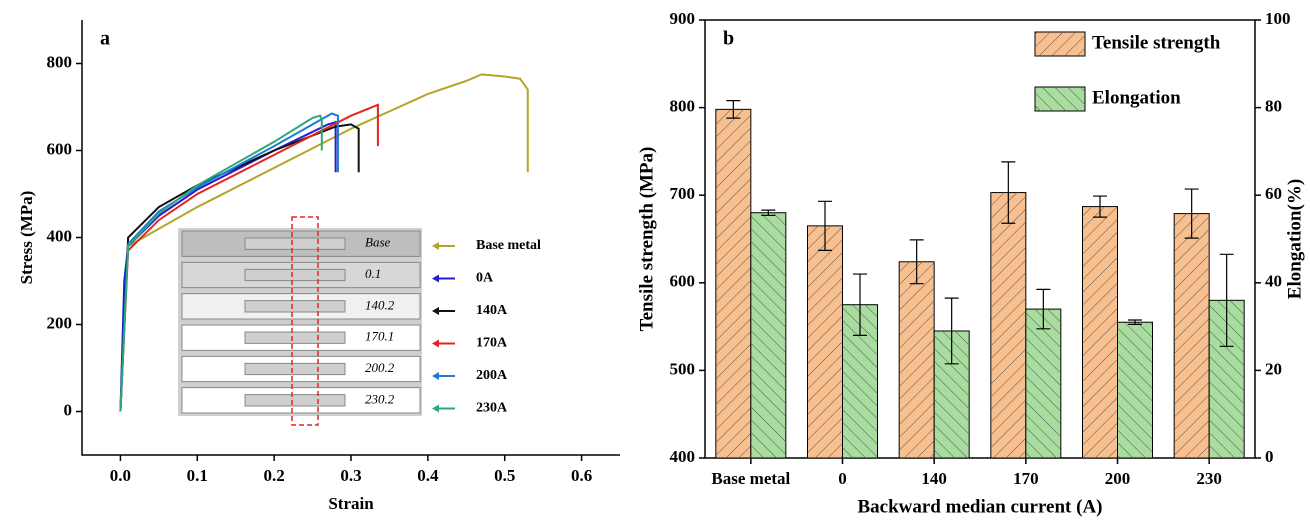  What do you see at coordinates (350, 475) in the screenshot?
I see `x-tick-label: 0.3` at bounding box center [350, 475].